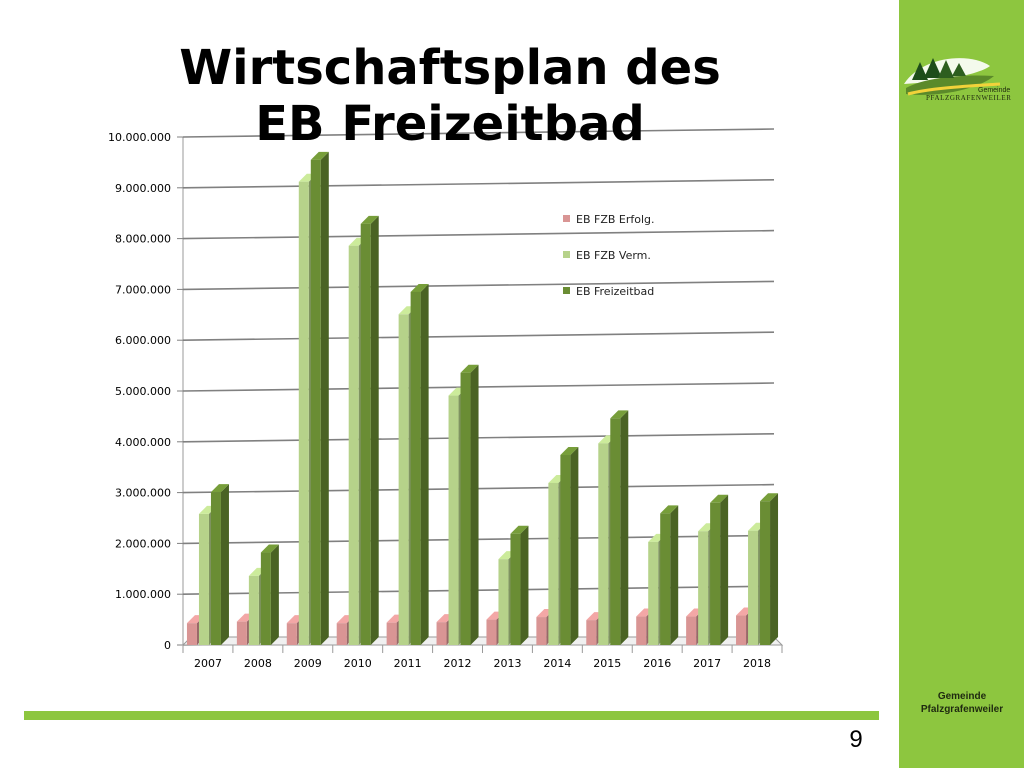 Image resolution: width=1024 pixels, height=768 pixels. Describe the element at coordinates (208, 663) in the screenshot. I see `x-tick-label: 2007` at that location.